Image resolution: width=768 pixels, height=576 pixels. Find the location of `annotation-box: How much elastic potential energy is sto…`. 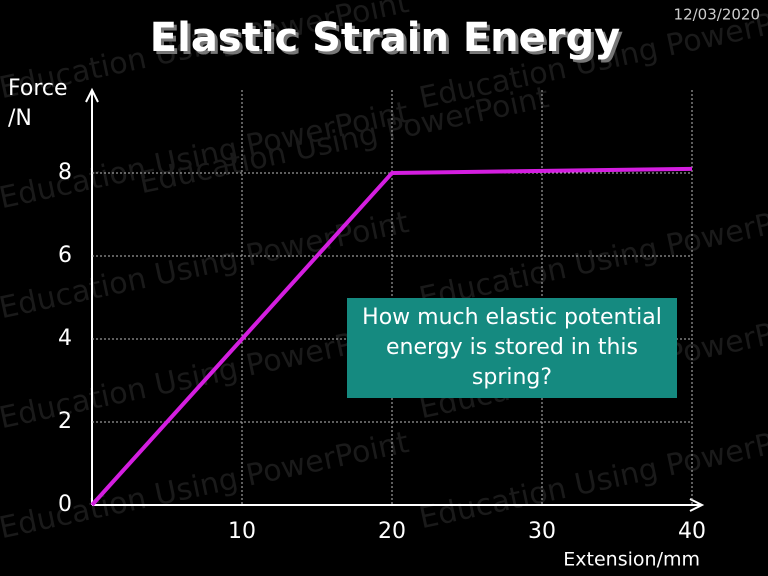

annotation-box: How much elastic potential energy is sto… is located at coordinates (512, 348).